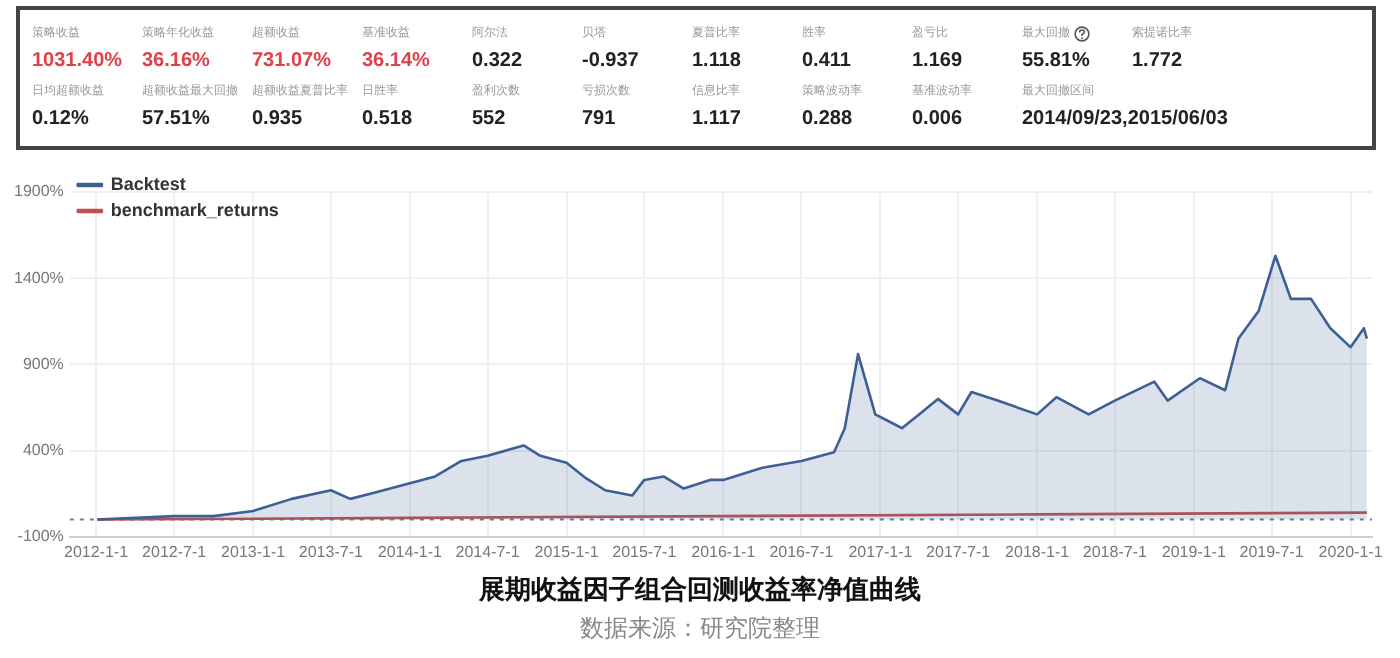  Describe the element at coordinates (397, 61) in the screenshot. I see `text: 36.14%` at that location.